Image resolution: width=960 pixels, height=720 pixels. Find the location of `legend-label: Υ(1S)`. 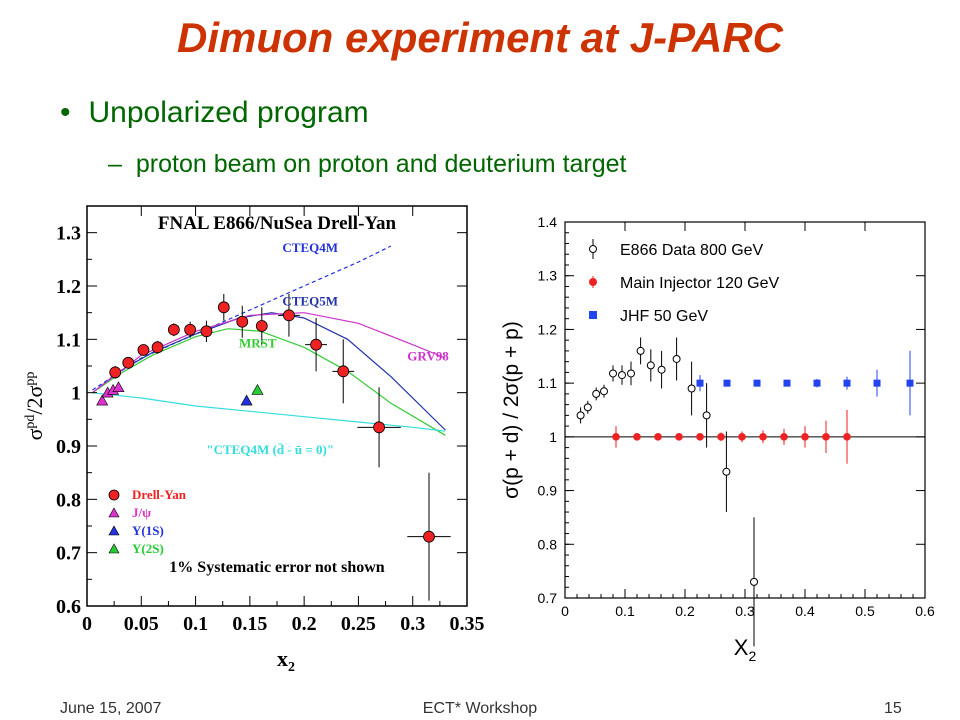

legend-label: Υ(1S) is located at coordinates (148, 530).